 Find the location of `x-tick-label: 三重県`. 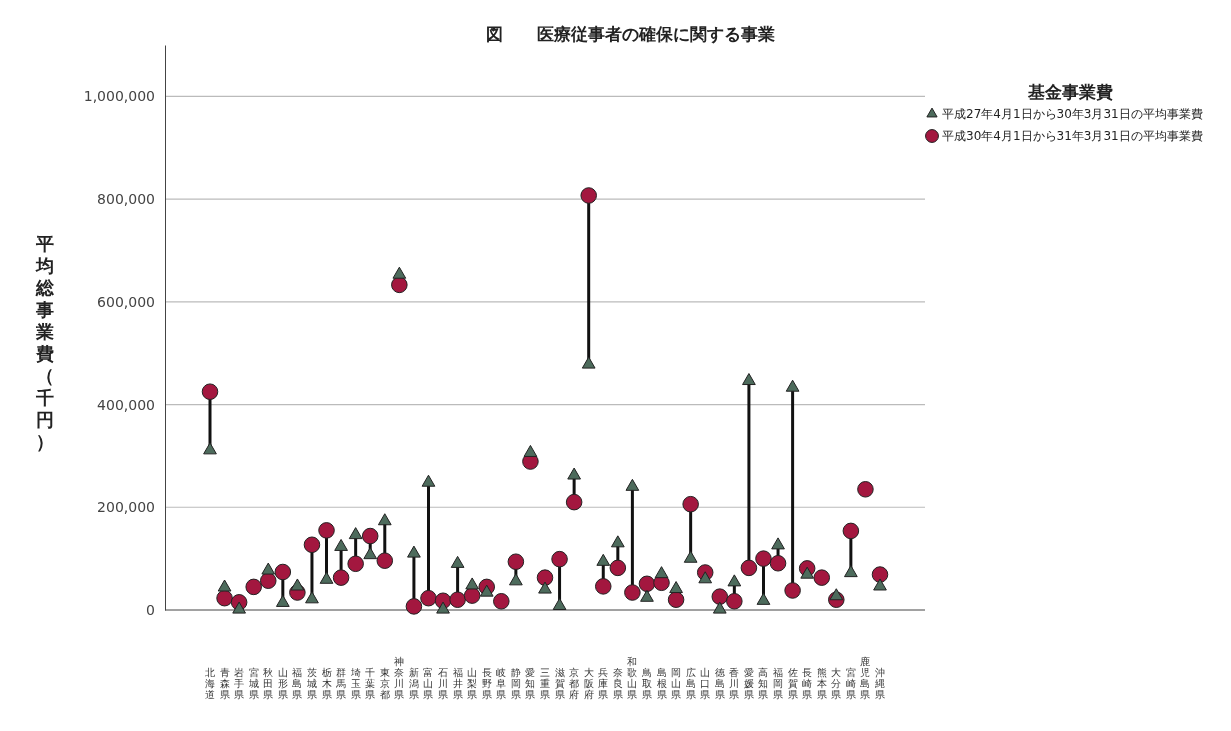

x-tick-label: 三重県 is located at coordinates (545, 683).